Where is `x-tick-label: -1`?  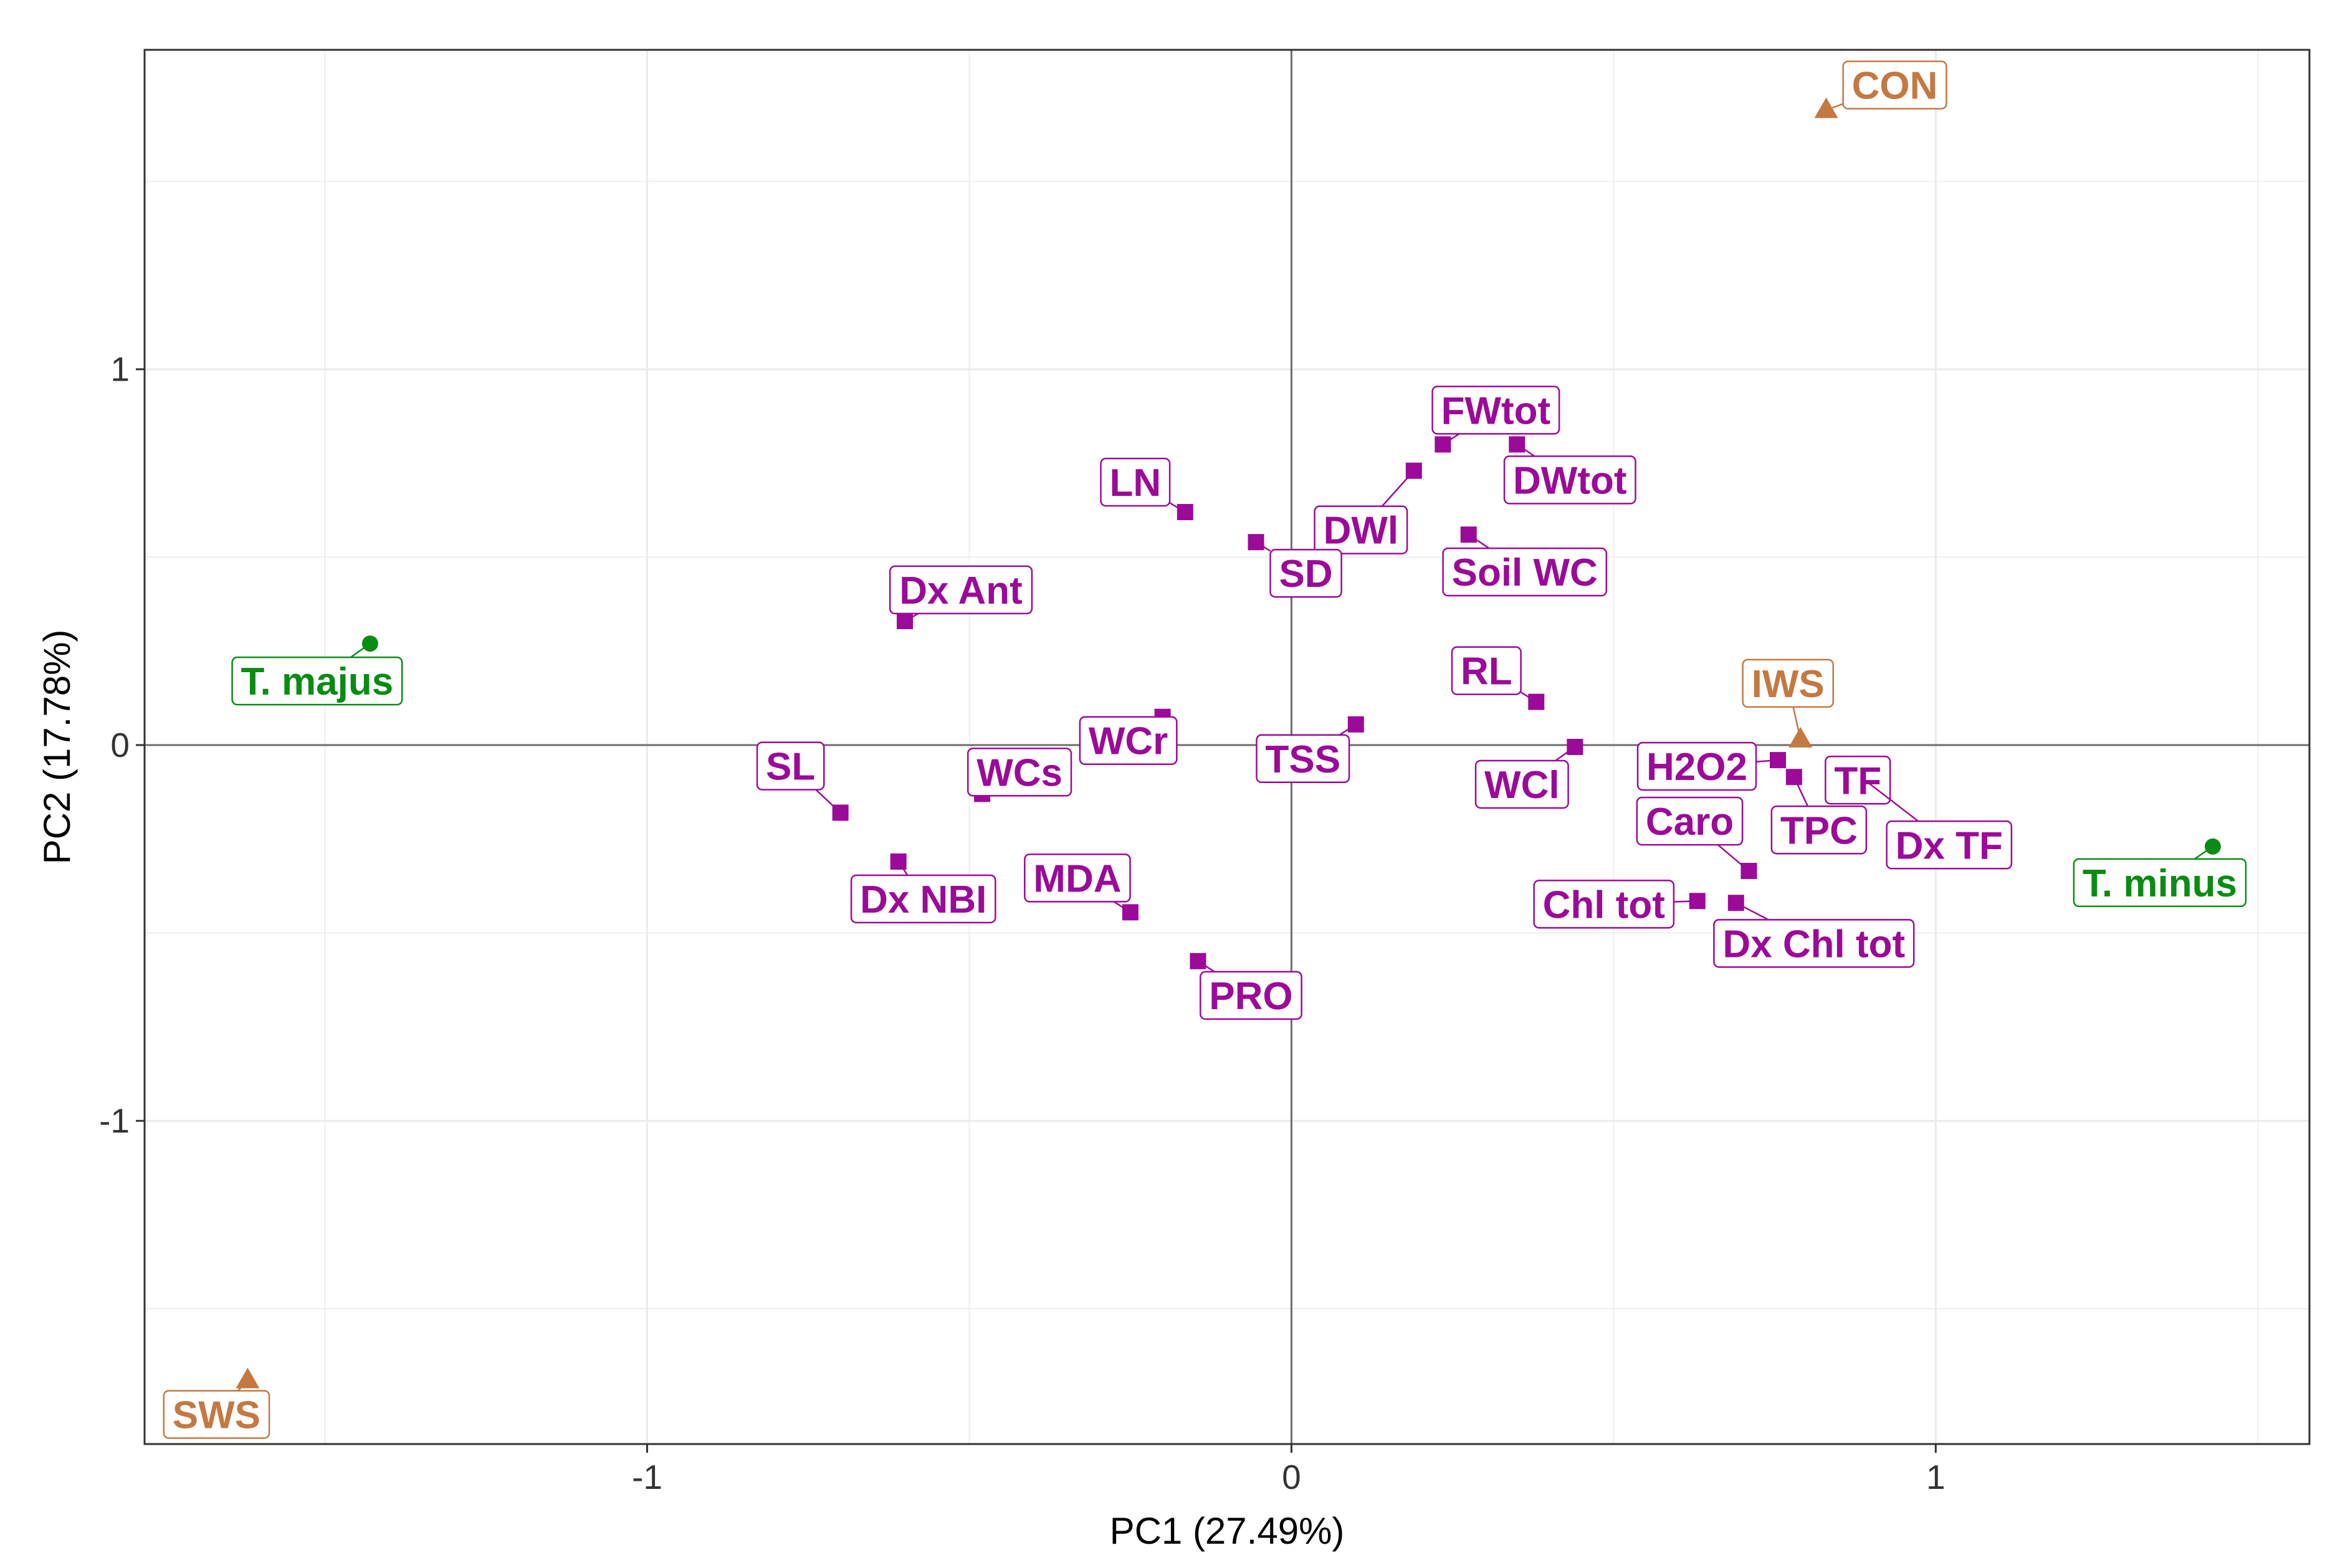 x-tick-label: -1 is located at coordinates (647, 1477).